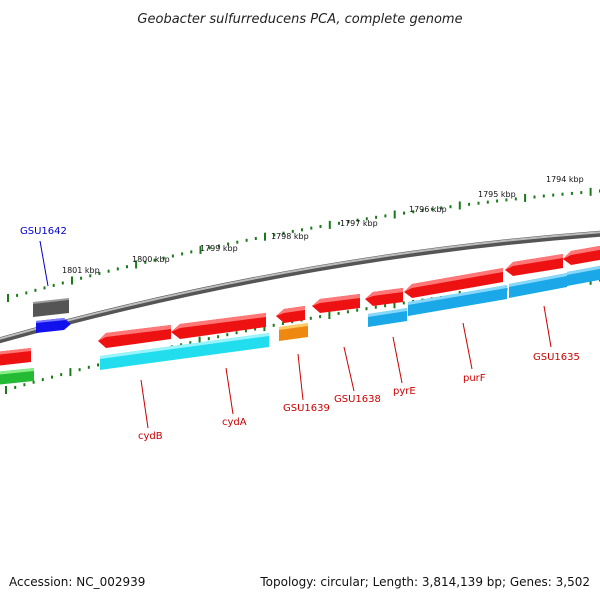 Image resolution: width=600 pixels, height=600 pixels. I want to click on gene-gsu1636-cds-feature, so click(538, 285).